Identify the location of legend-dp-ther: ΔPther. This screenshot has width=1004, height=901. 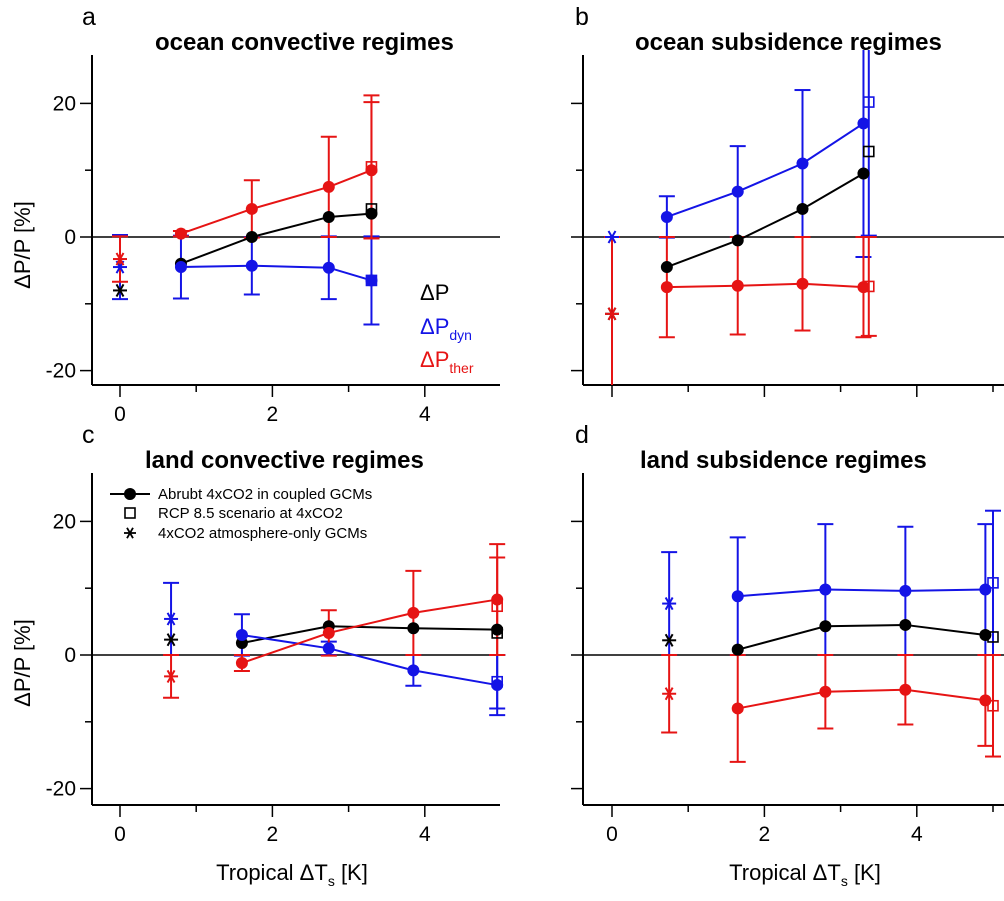
(447, 361).